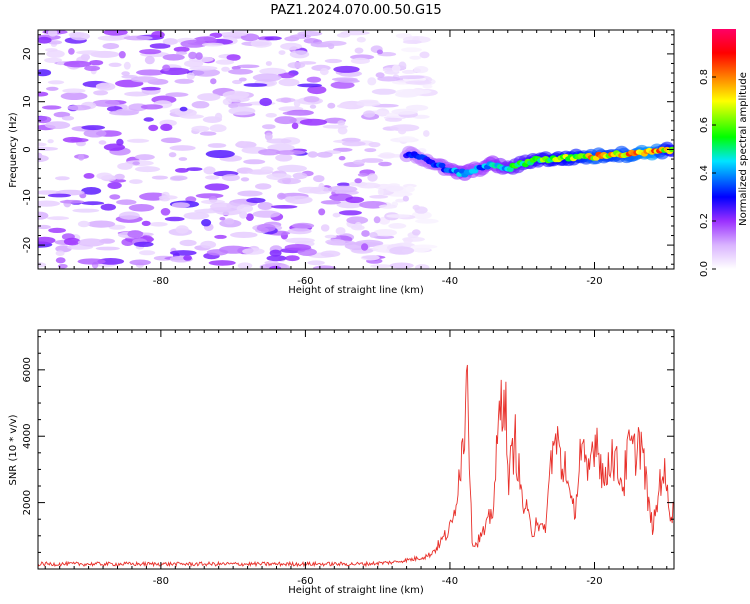 The width and height of the screenshot is (750, 604). Describe the element at coordinates (356, 290) in the screenshot. I see `x-axis-label: Height of straight line (km)` at that location.